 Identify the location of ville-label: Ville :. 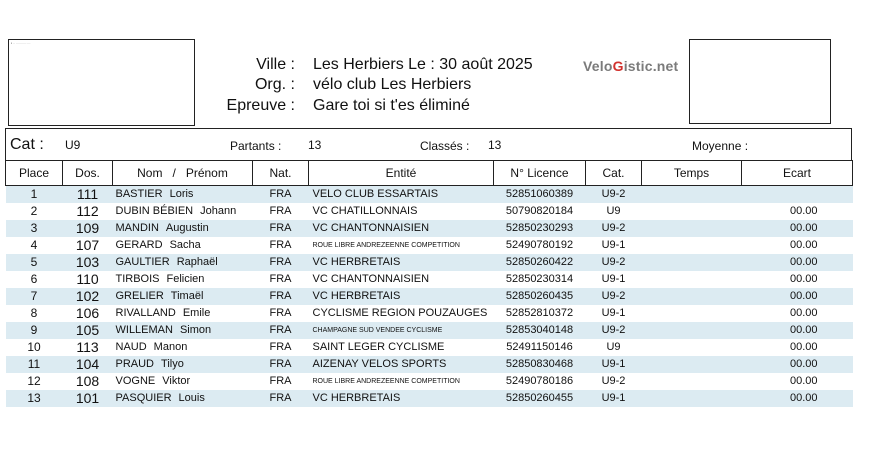
(275, 64).